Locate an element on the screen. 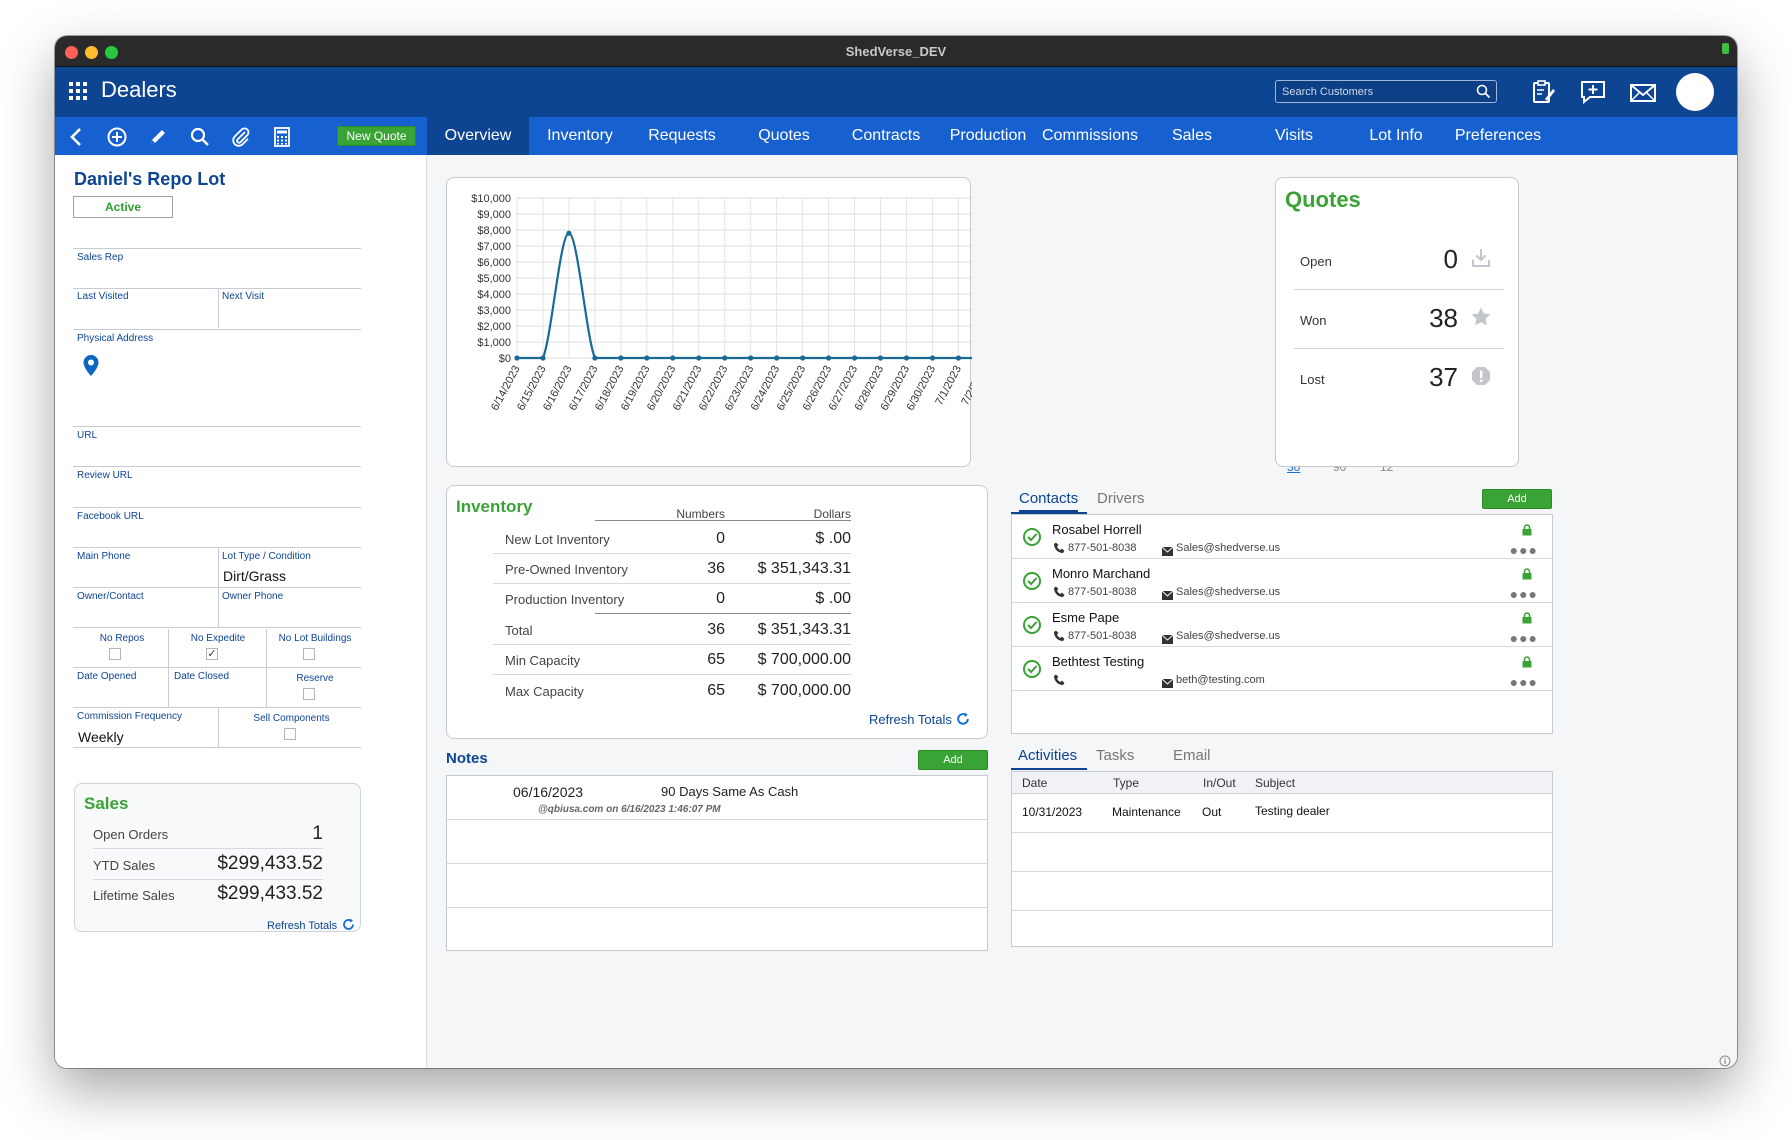  avatar is located at coordinates (1695, 92).